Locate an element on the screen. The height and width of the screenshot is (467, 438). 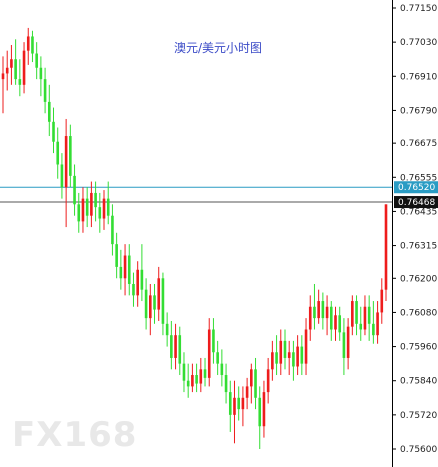
y-tick-label: 0.76910 is located at coordinates (418, 77).